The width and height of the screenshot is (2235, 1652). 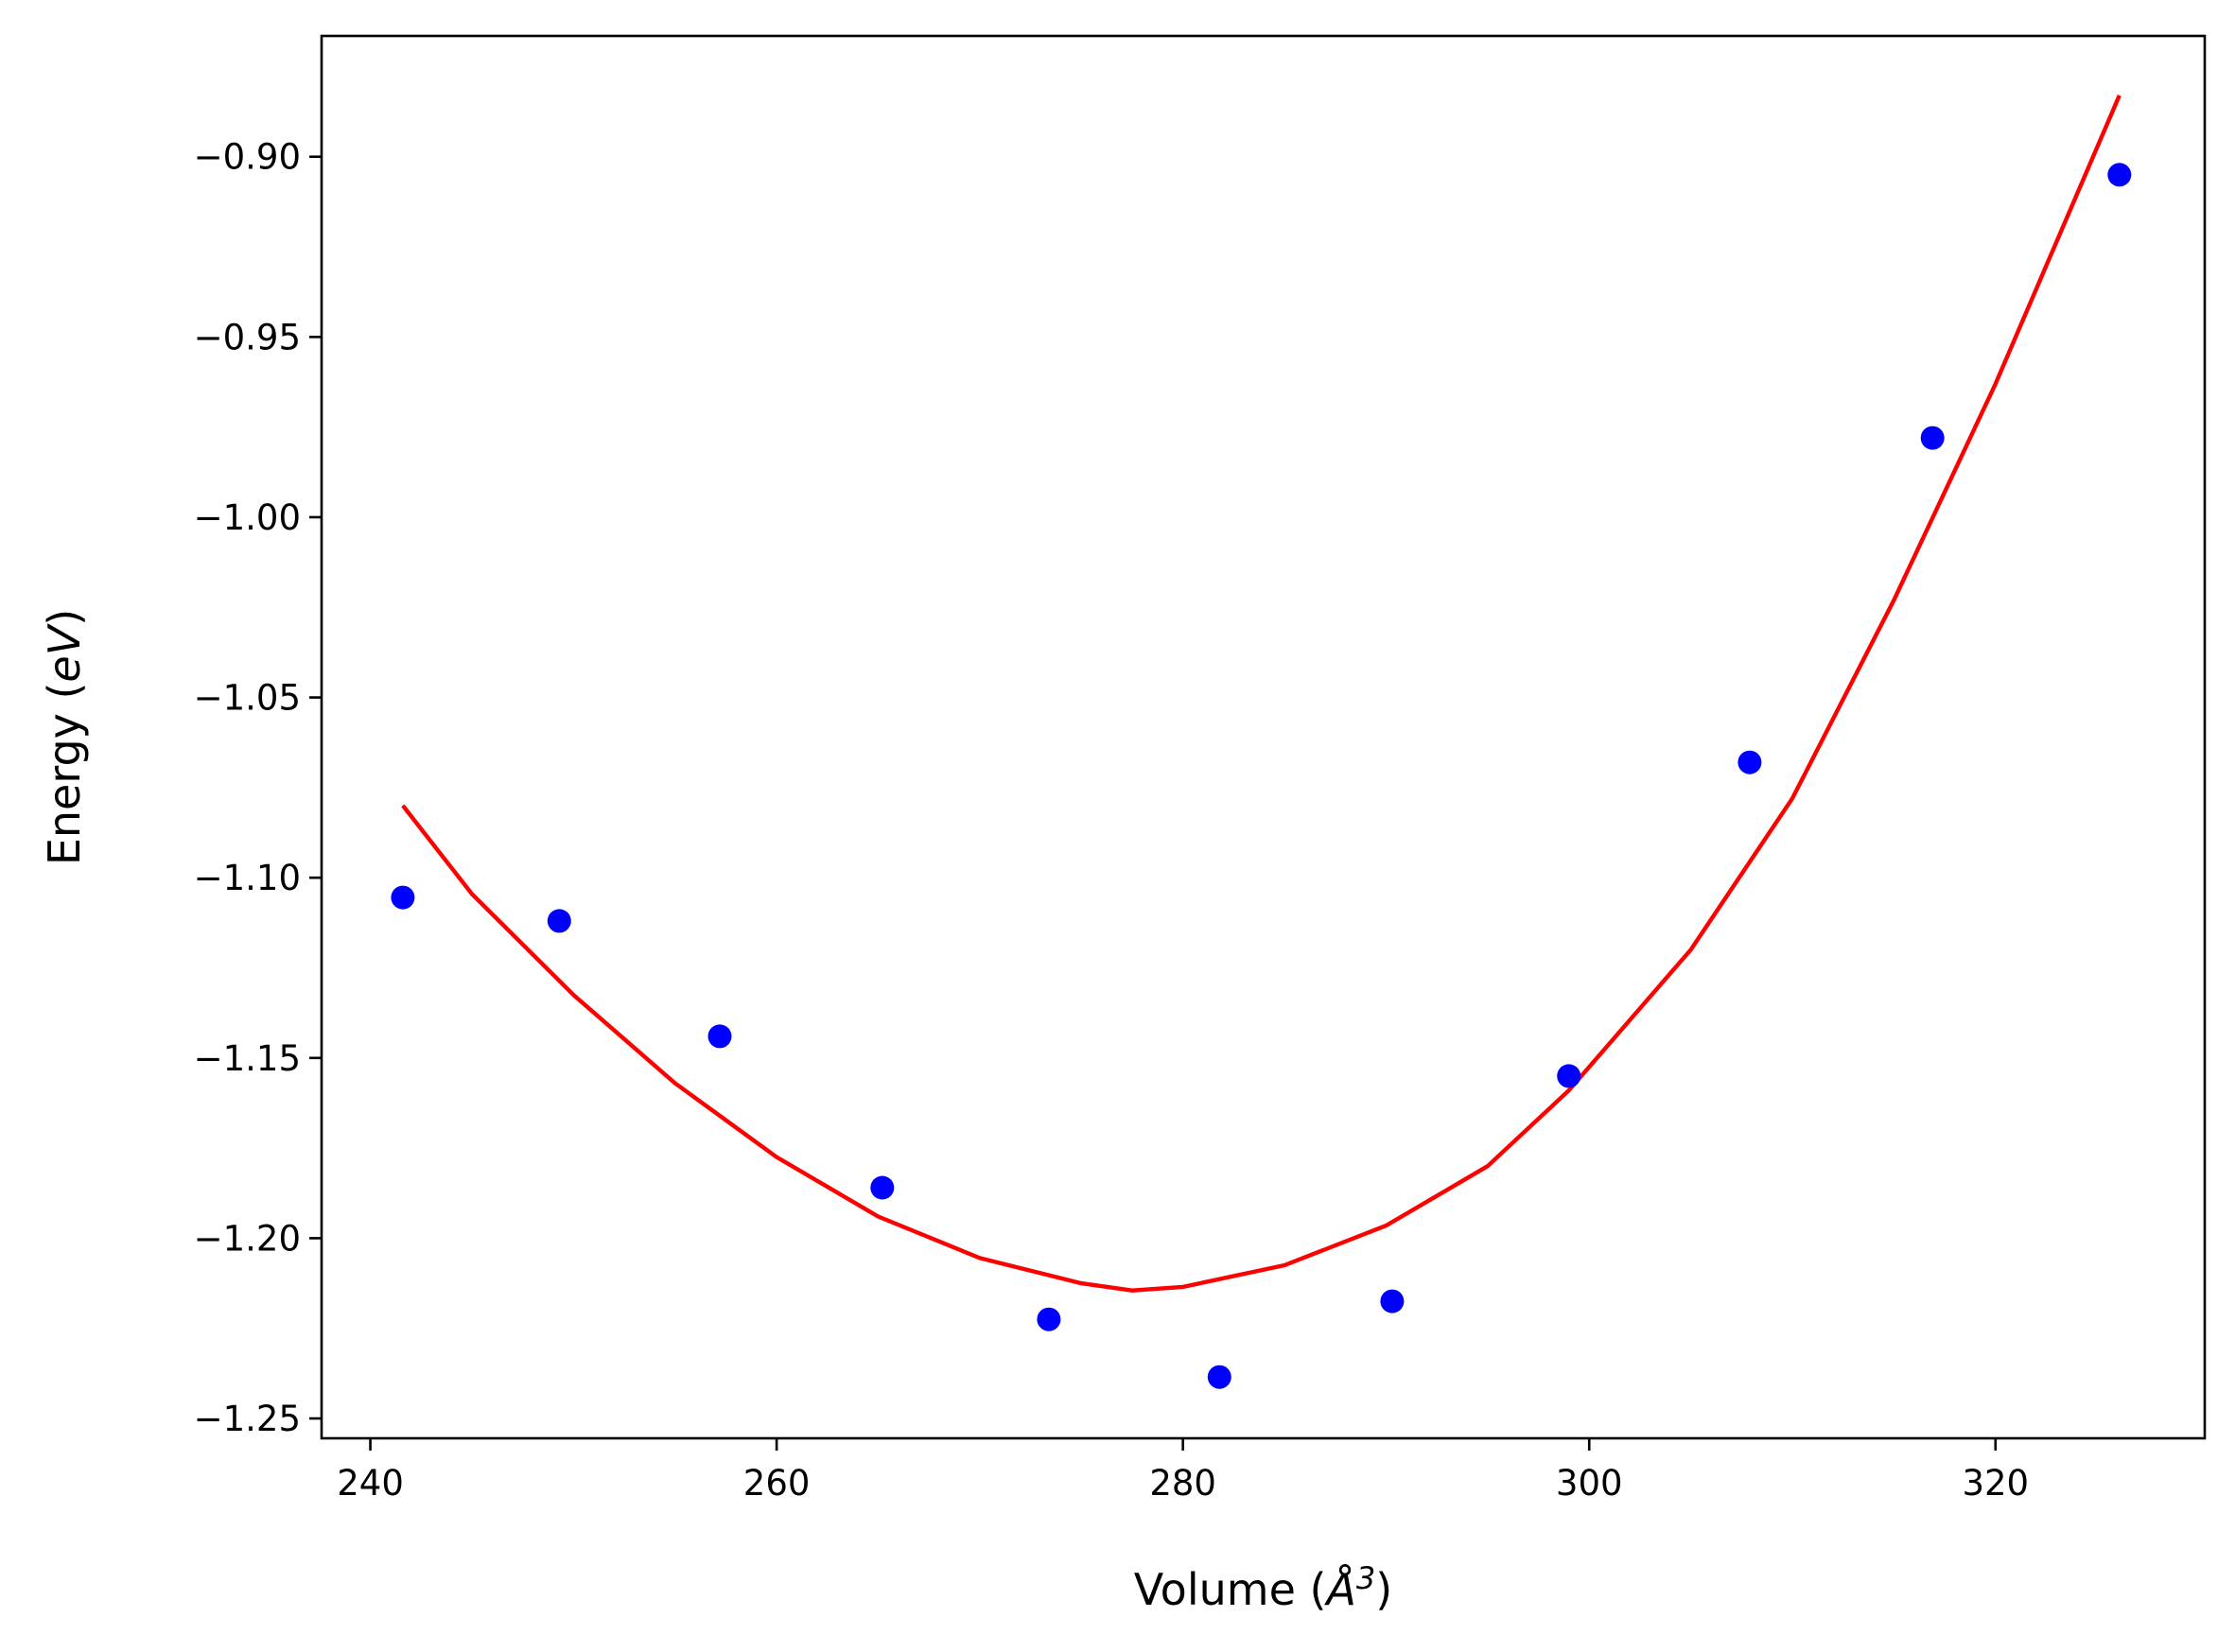 What do you see at coordinates (1230, 1589) in the screenshot?
I see `x-axis-label-prefix: Volume (` at bounding box center [1230, 1589].